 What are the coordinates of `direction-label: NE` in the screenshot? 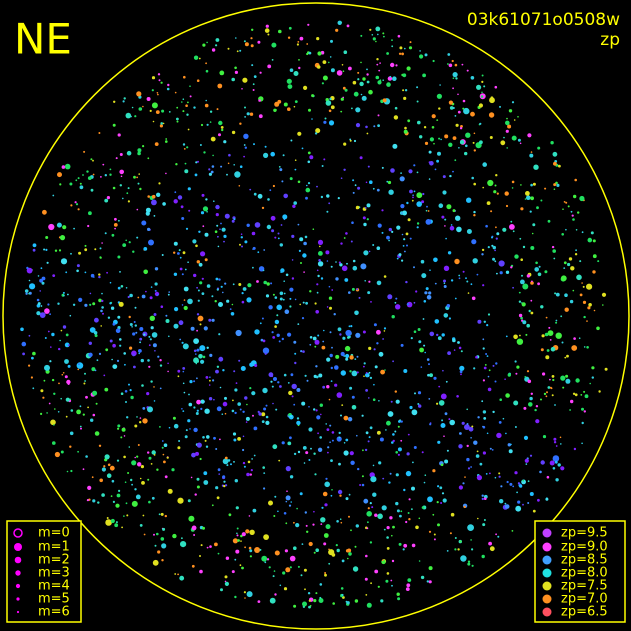 It's located at (43, 39).